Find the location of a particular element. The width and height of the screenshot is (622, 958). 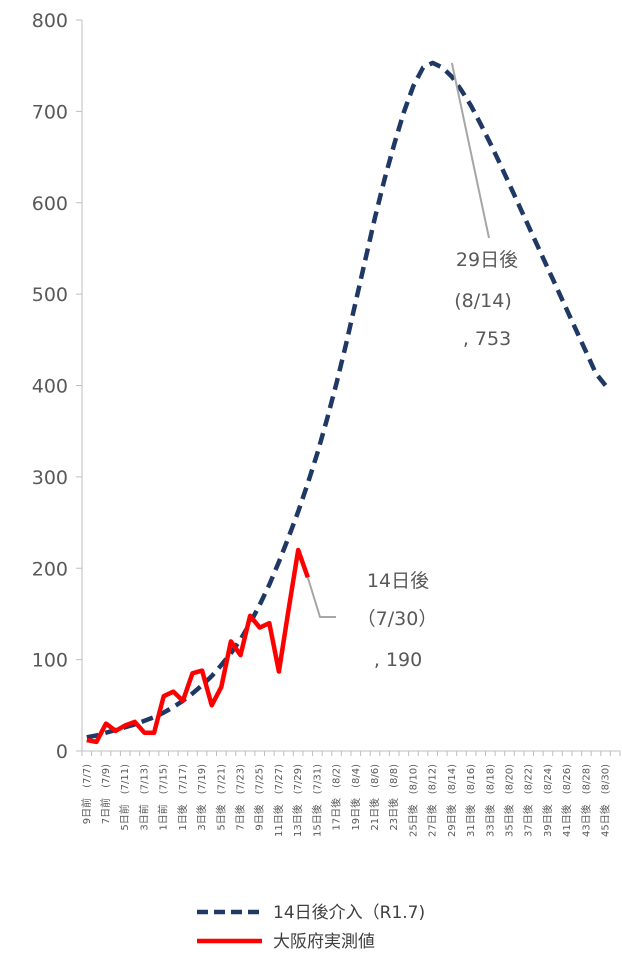

y-tick-label: 0 is located at coordinates (62, 752).